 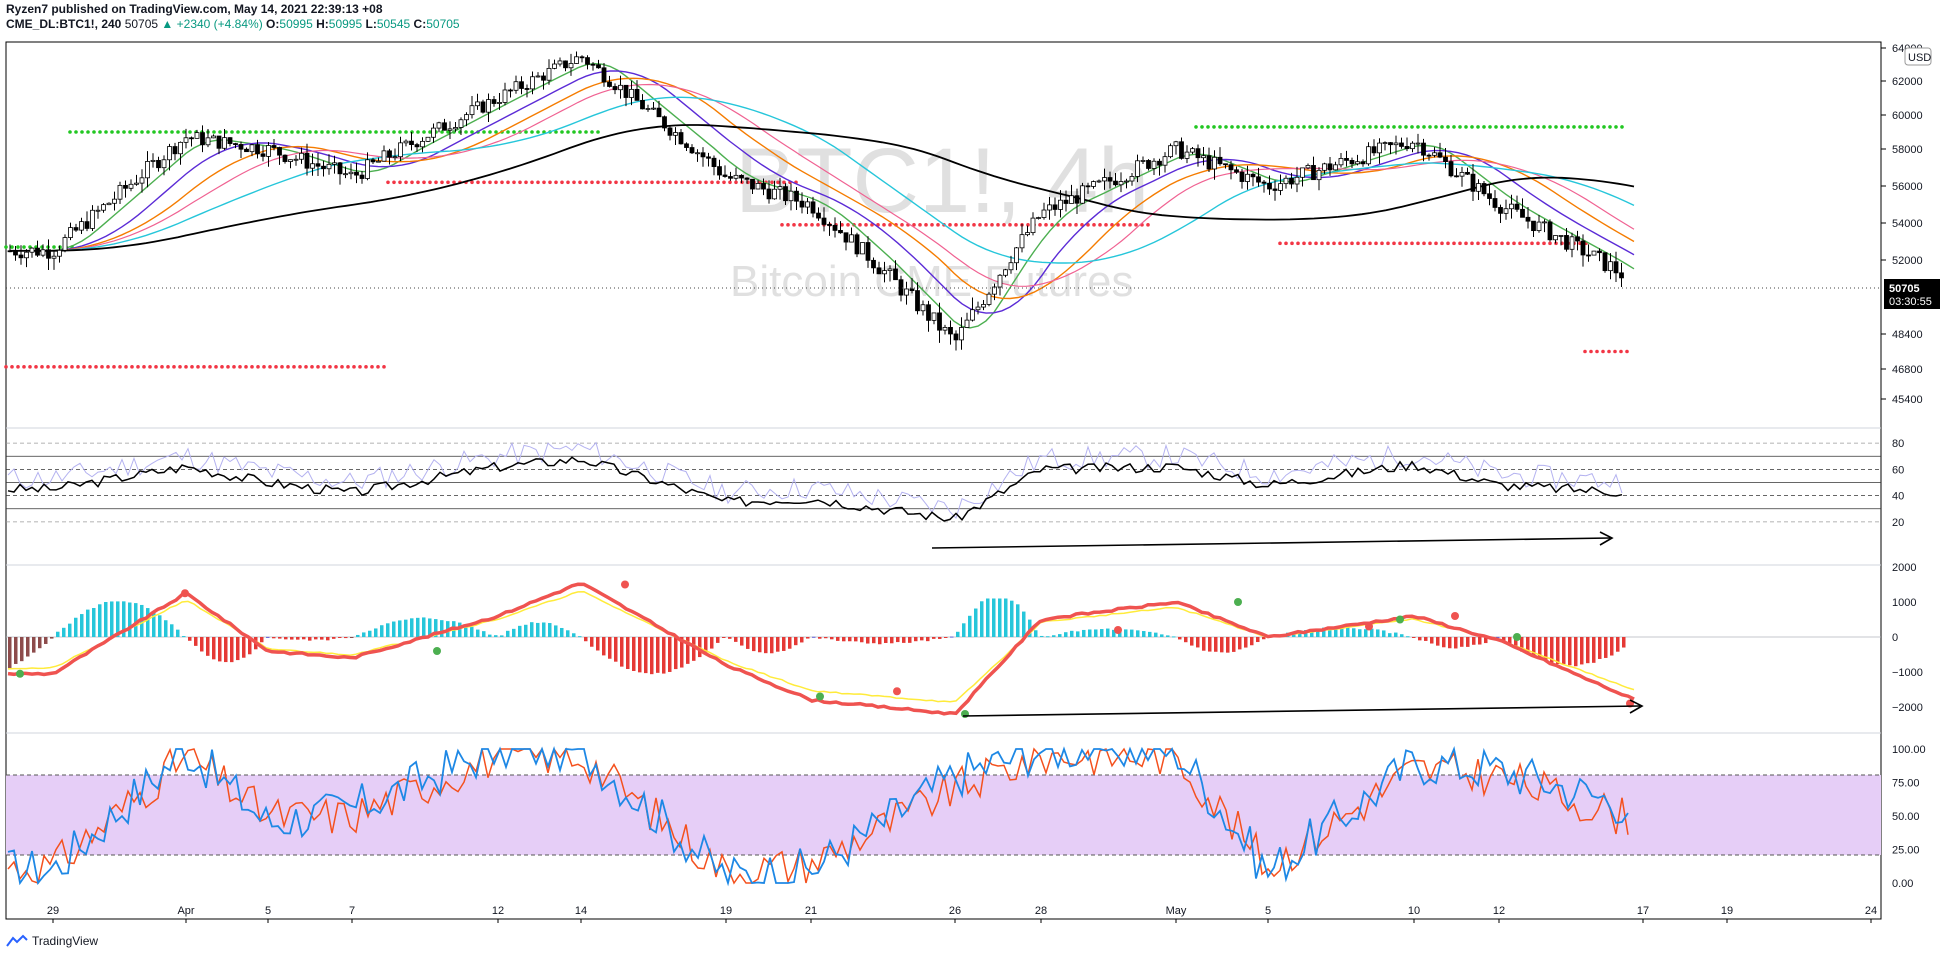 What do you see at coordinates (1904, 289) in the screenshot?
I see `last-price-tag-value: 50705` at bounding box center [1904, 289].